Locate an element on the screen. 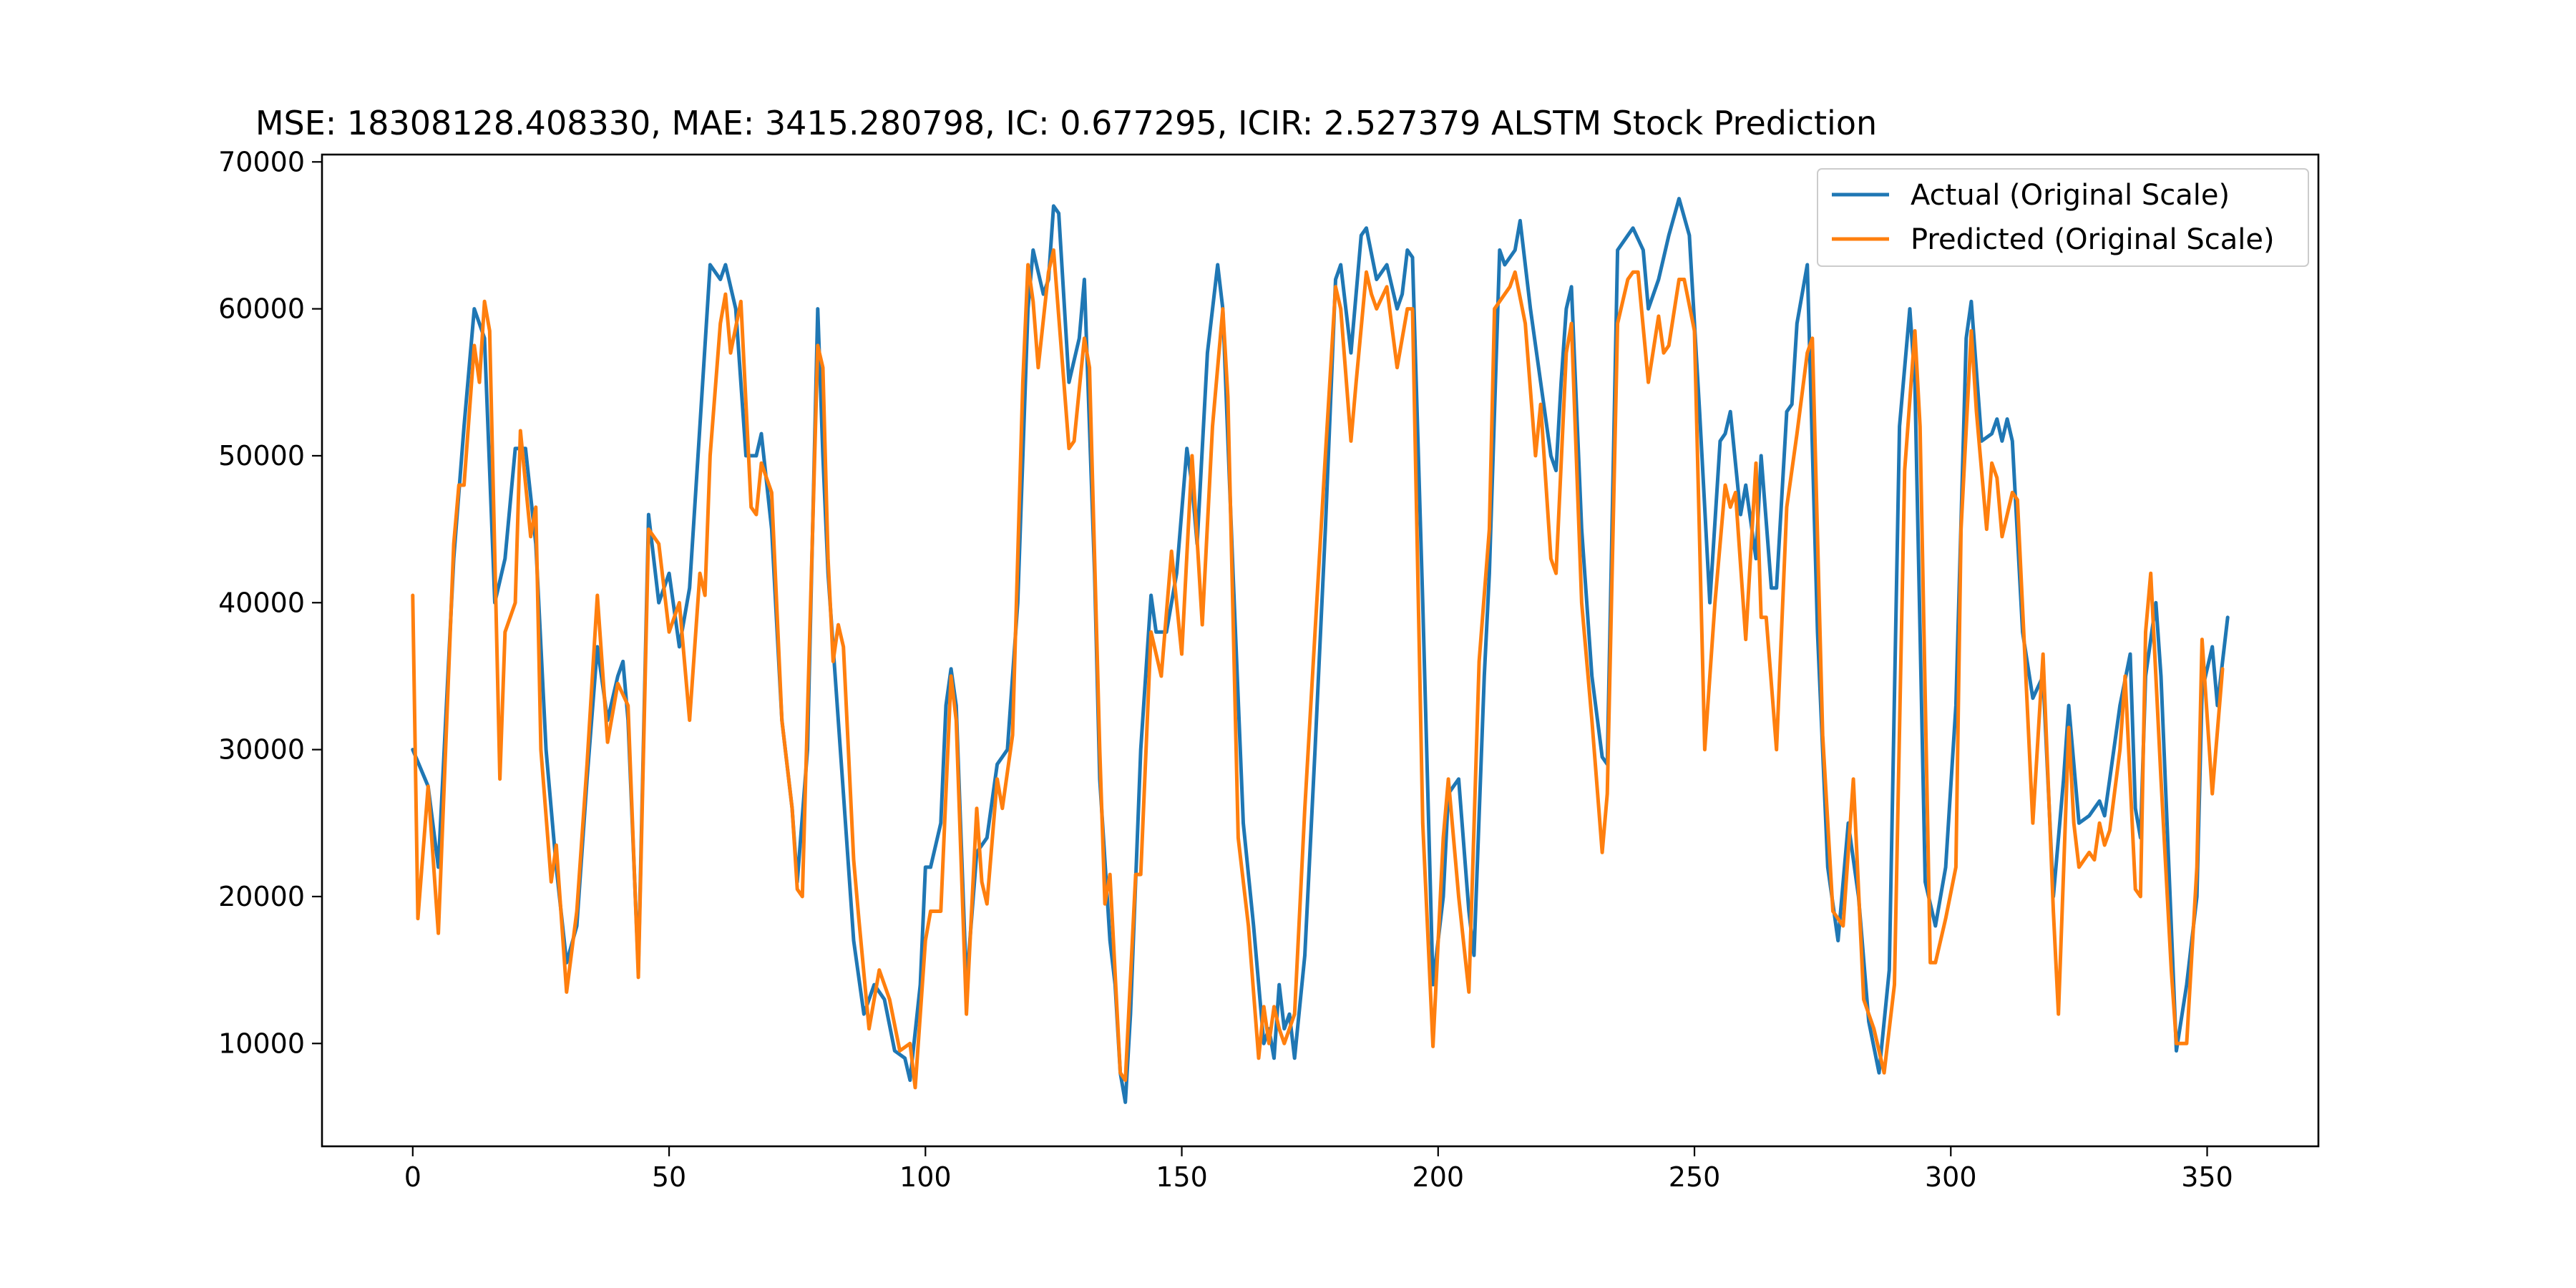 The height and width of the screenshot is (1288, 2576). legend-box is located at coordinates (2063, 217).